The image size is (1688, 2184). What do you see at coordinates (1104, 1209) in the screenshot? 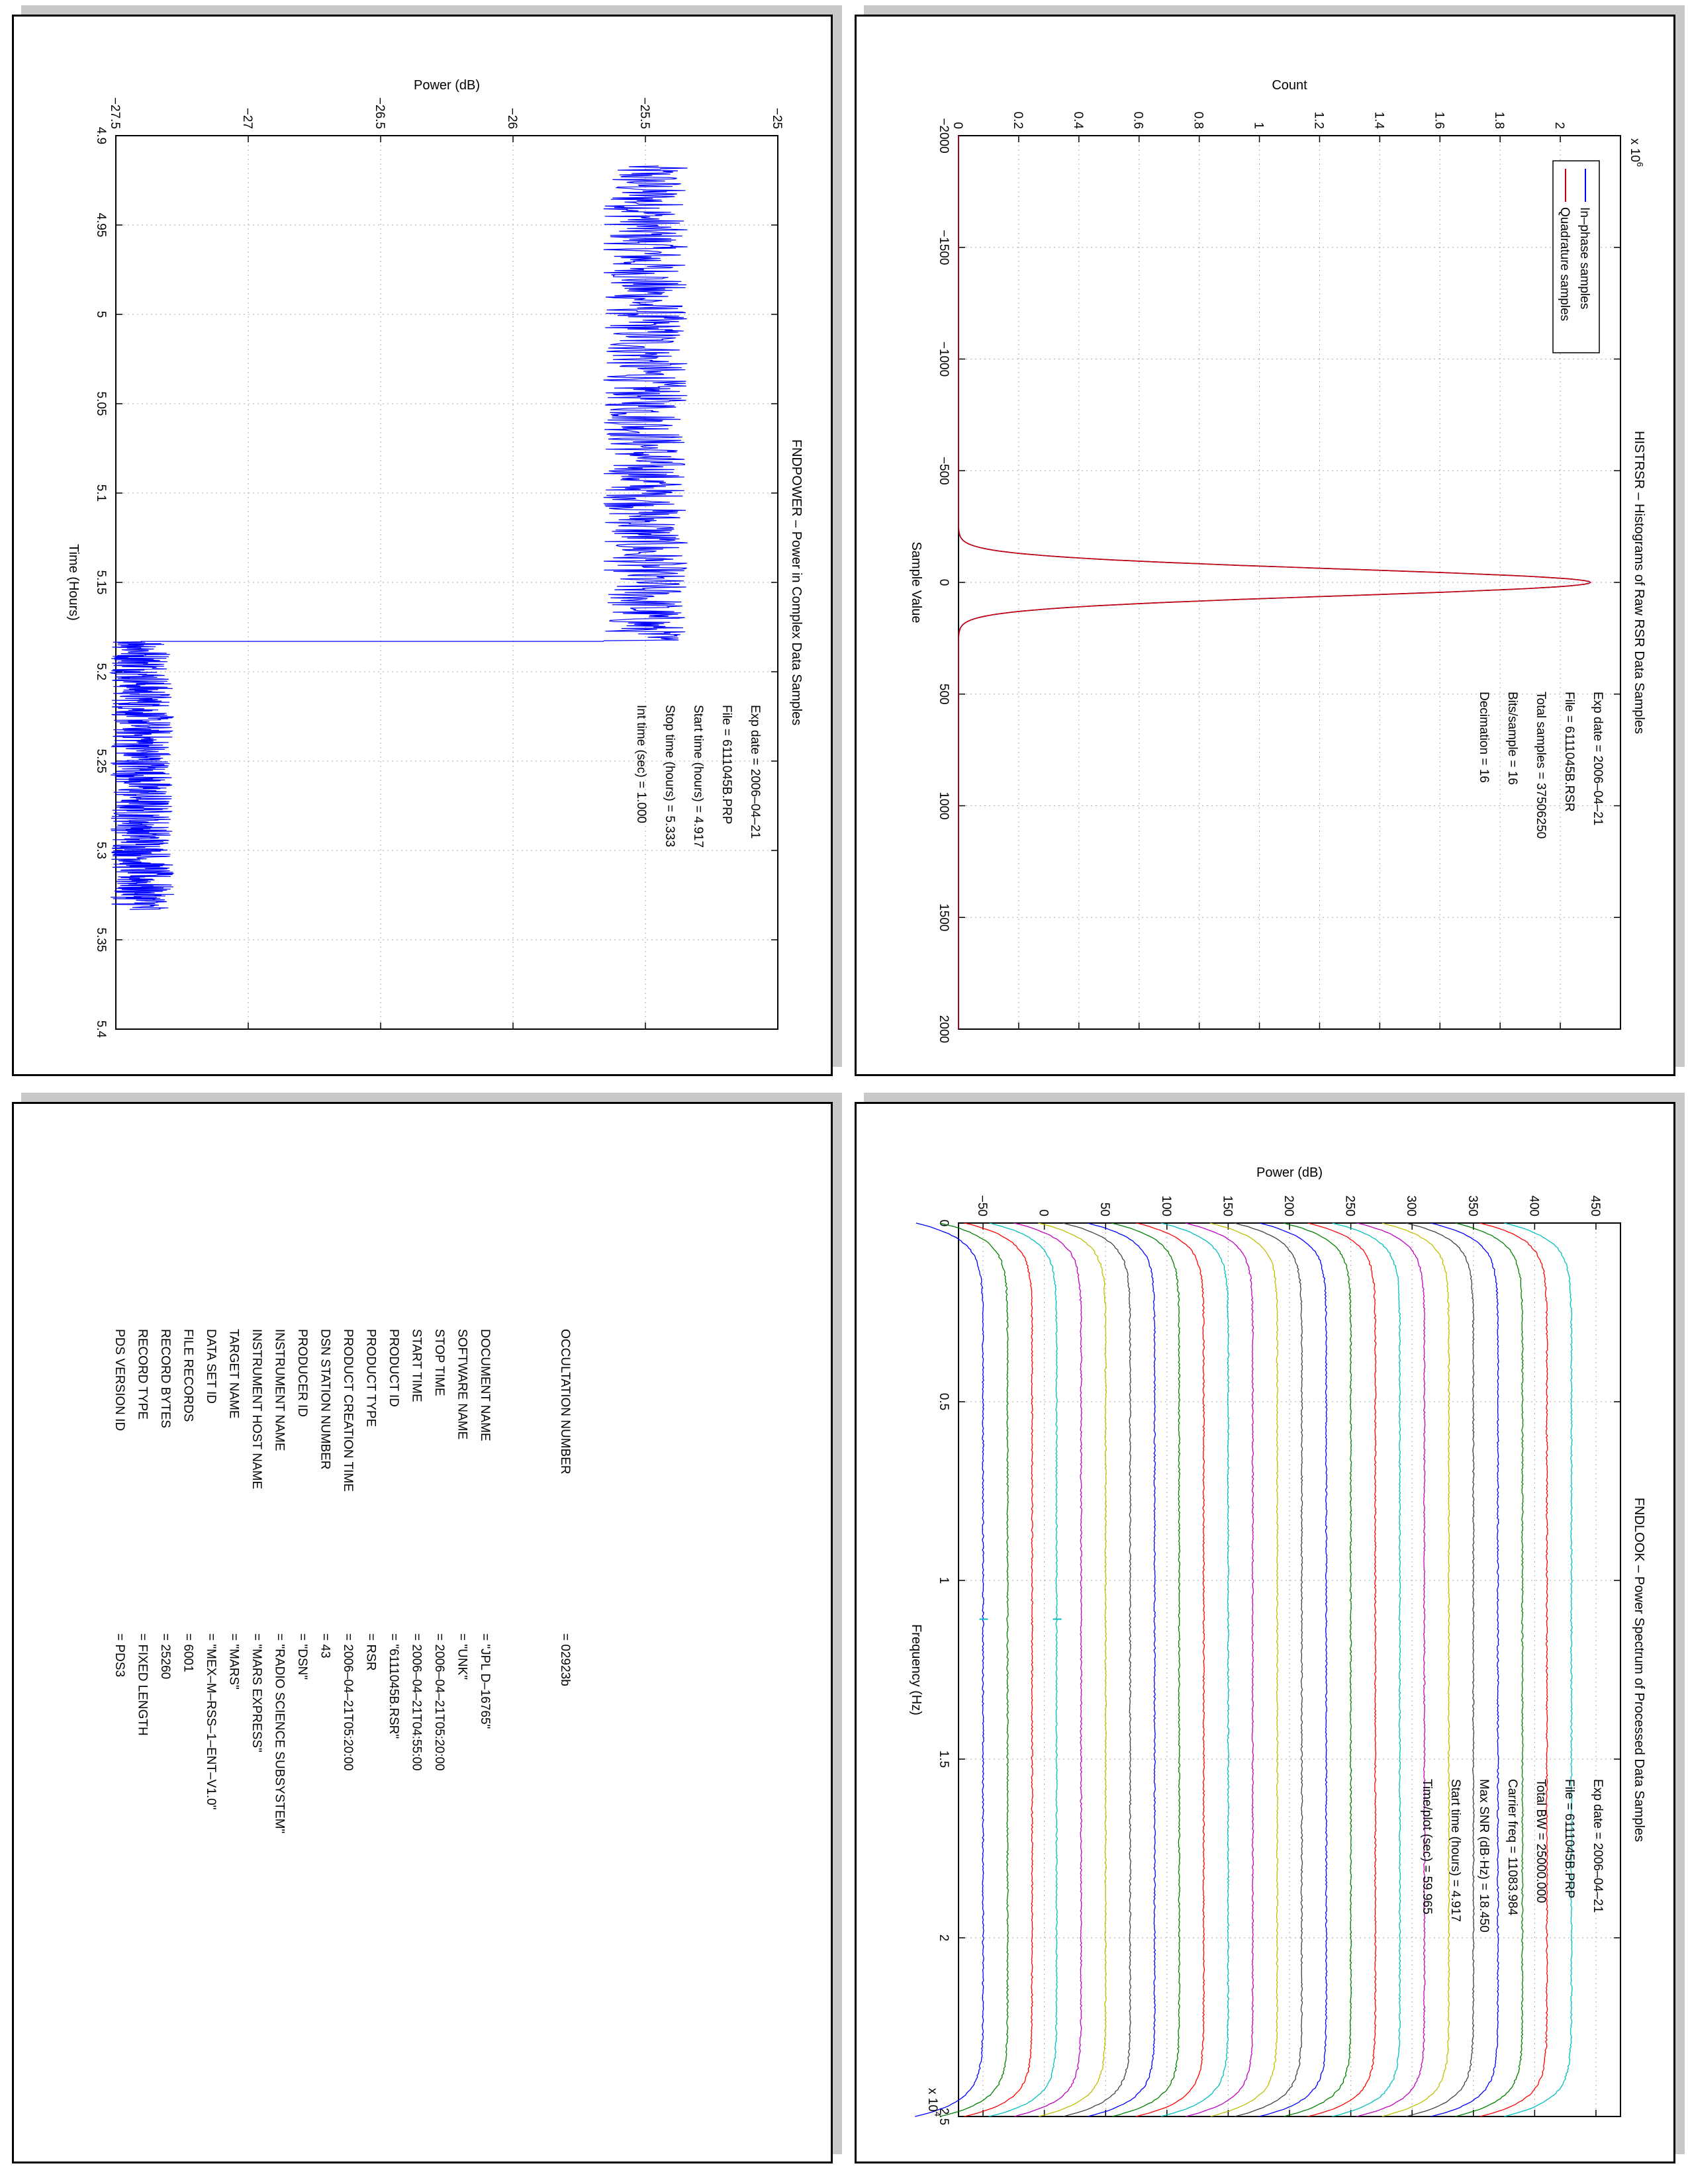
I see `fl-ytick-label: 50` at bounding box center [1104, 1209].